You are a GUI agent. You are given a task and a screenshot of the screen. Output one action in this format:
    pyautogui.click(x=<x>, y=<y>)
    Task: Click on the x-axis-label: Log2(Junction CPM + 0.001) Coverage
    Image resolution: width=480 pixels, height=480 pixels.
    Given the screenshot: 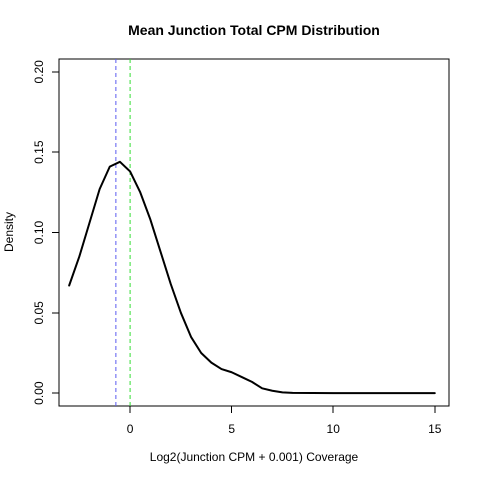 What is the action you would take?
    pyautogui.click(x=254, y=457)
    